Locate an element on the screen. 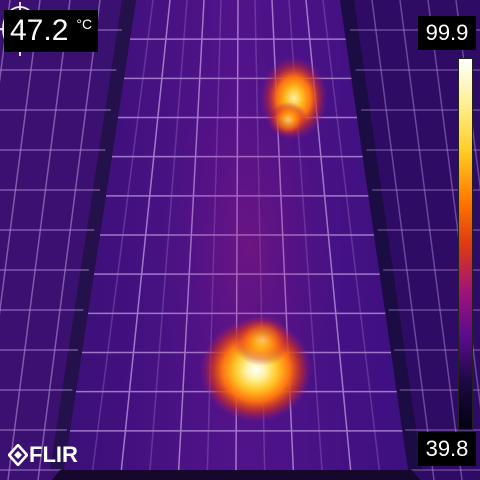  flir-logo-text: FLIR is located at coordinates (53, 455).